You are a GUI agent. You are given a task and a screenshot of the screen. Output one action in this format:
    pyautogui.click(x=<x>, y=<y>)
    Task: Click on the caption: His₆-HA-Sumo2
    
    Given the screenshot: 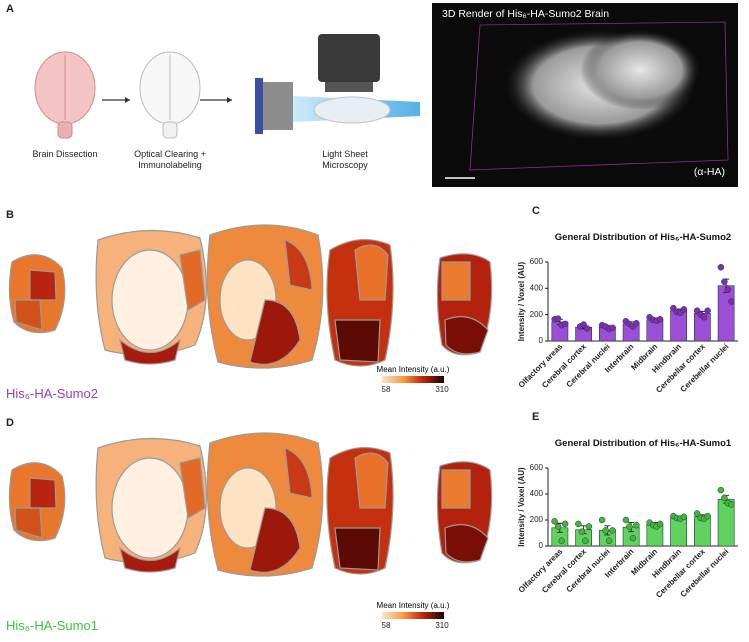 What is the action you would take?
    pyautogui.click(x=52, y=393)
    